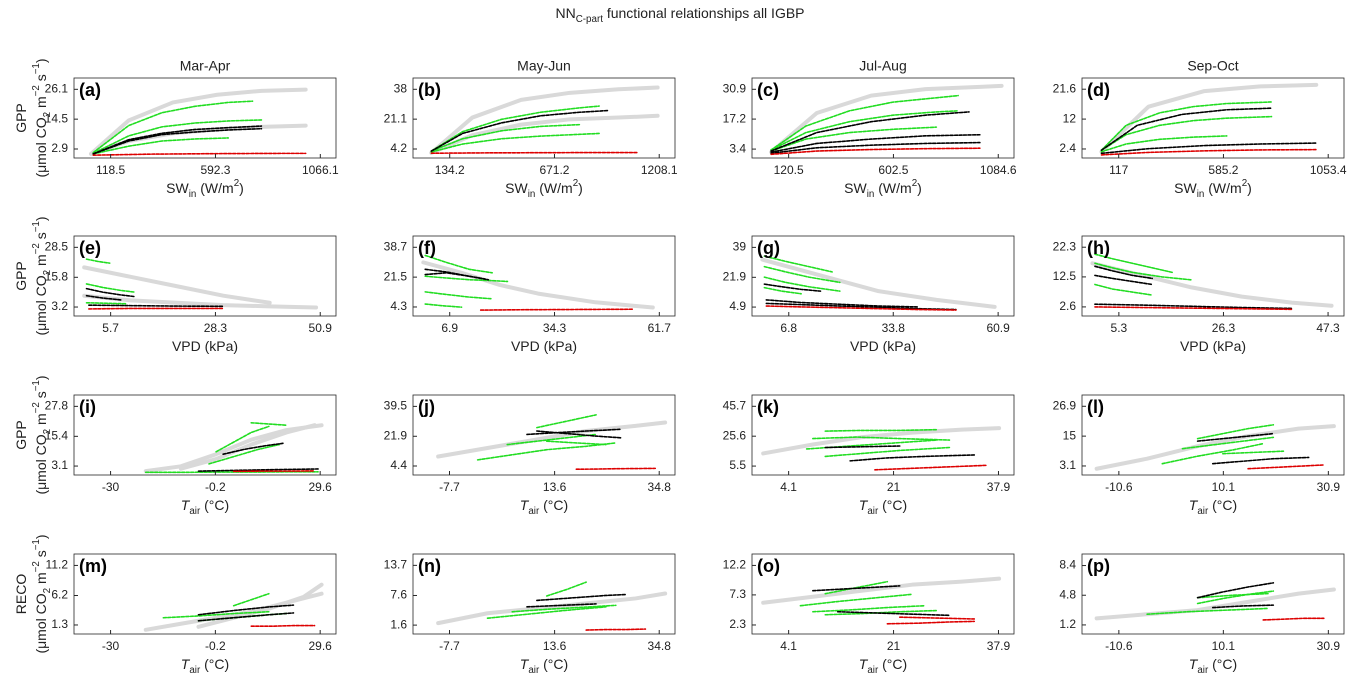 Image resolution: width=1360 pixels, height=674 pixels. What do you see at coordinates (42, 593) in the screenshot?
I see `y-axis-label: (μmol CO2 m−2 s−1)` at bounding box center [42, 593].